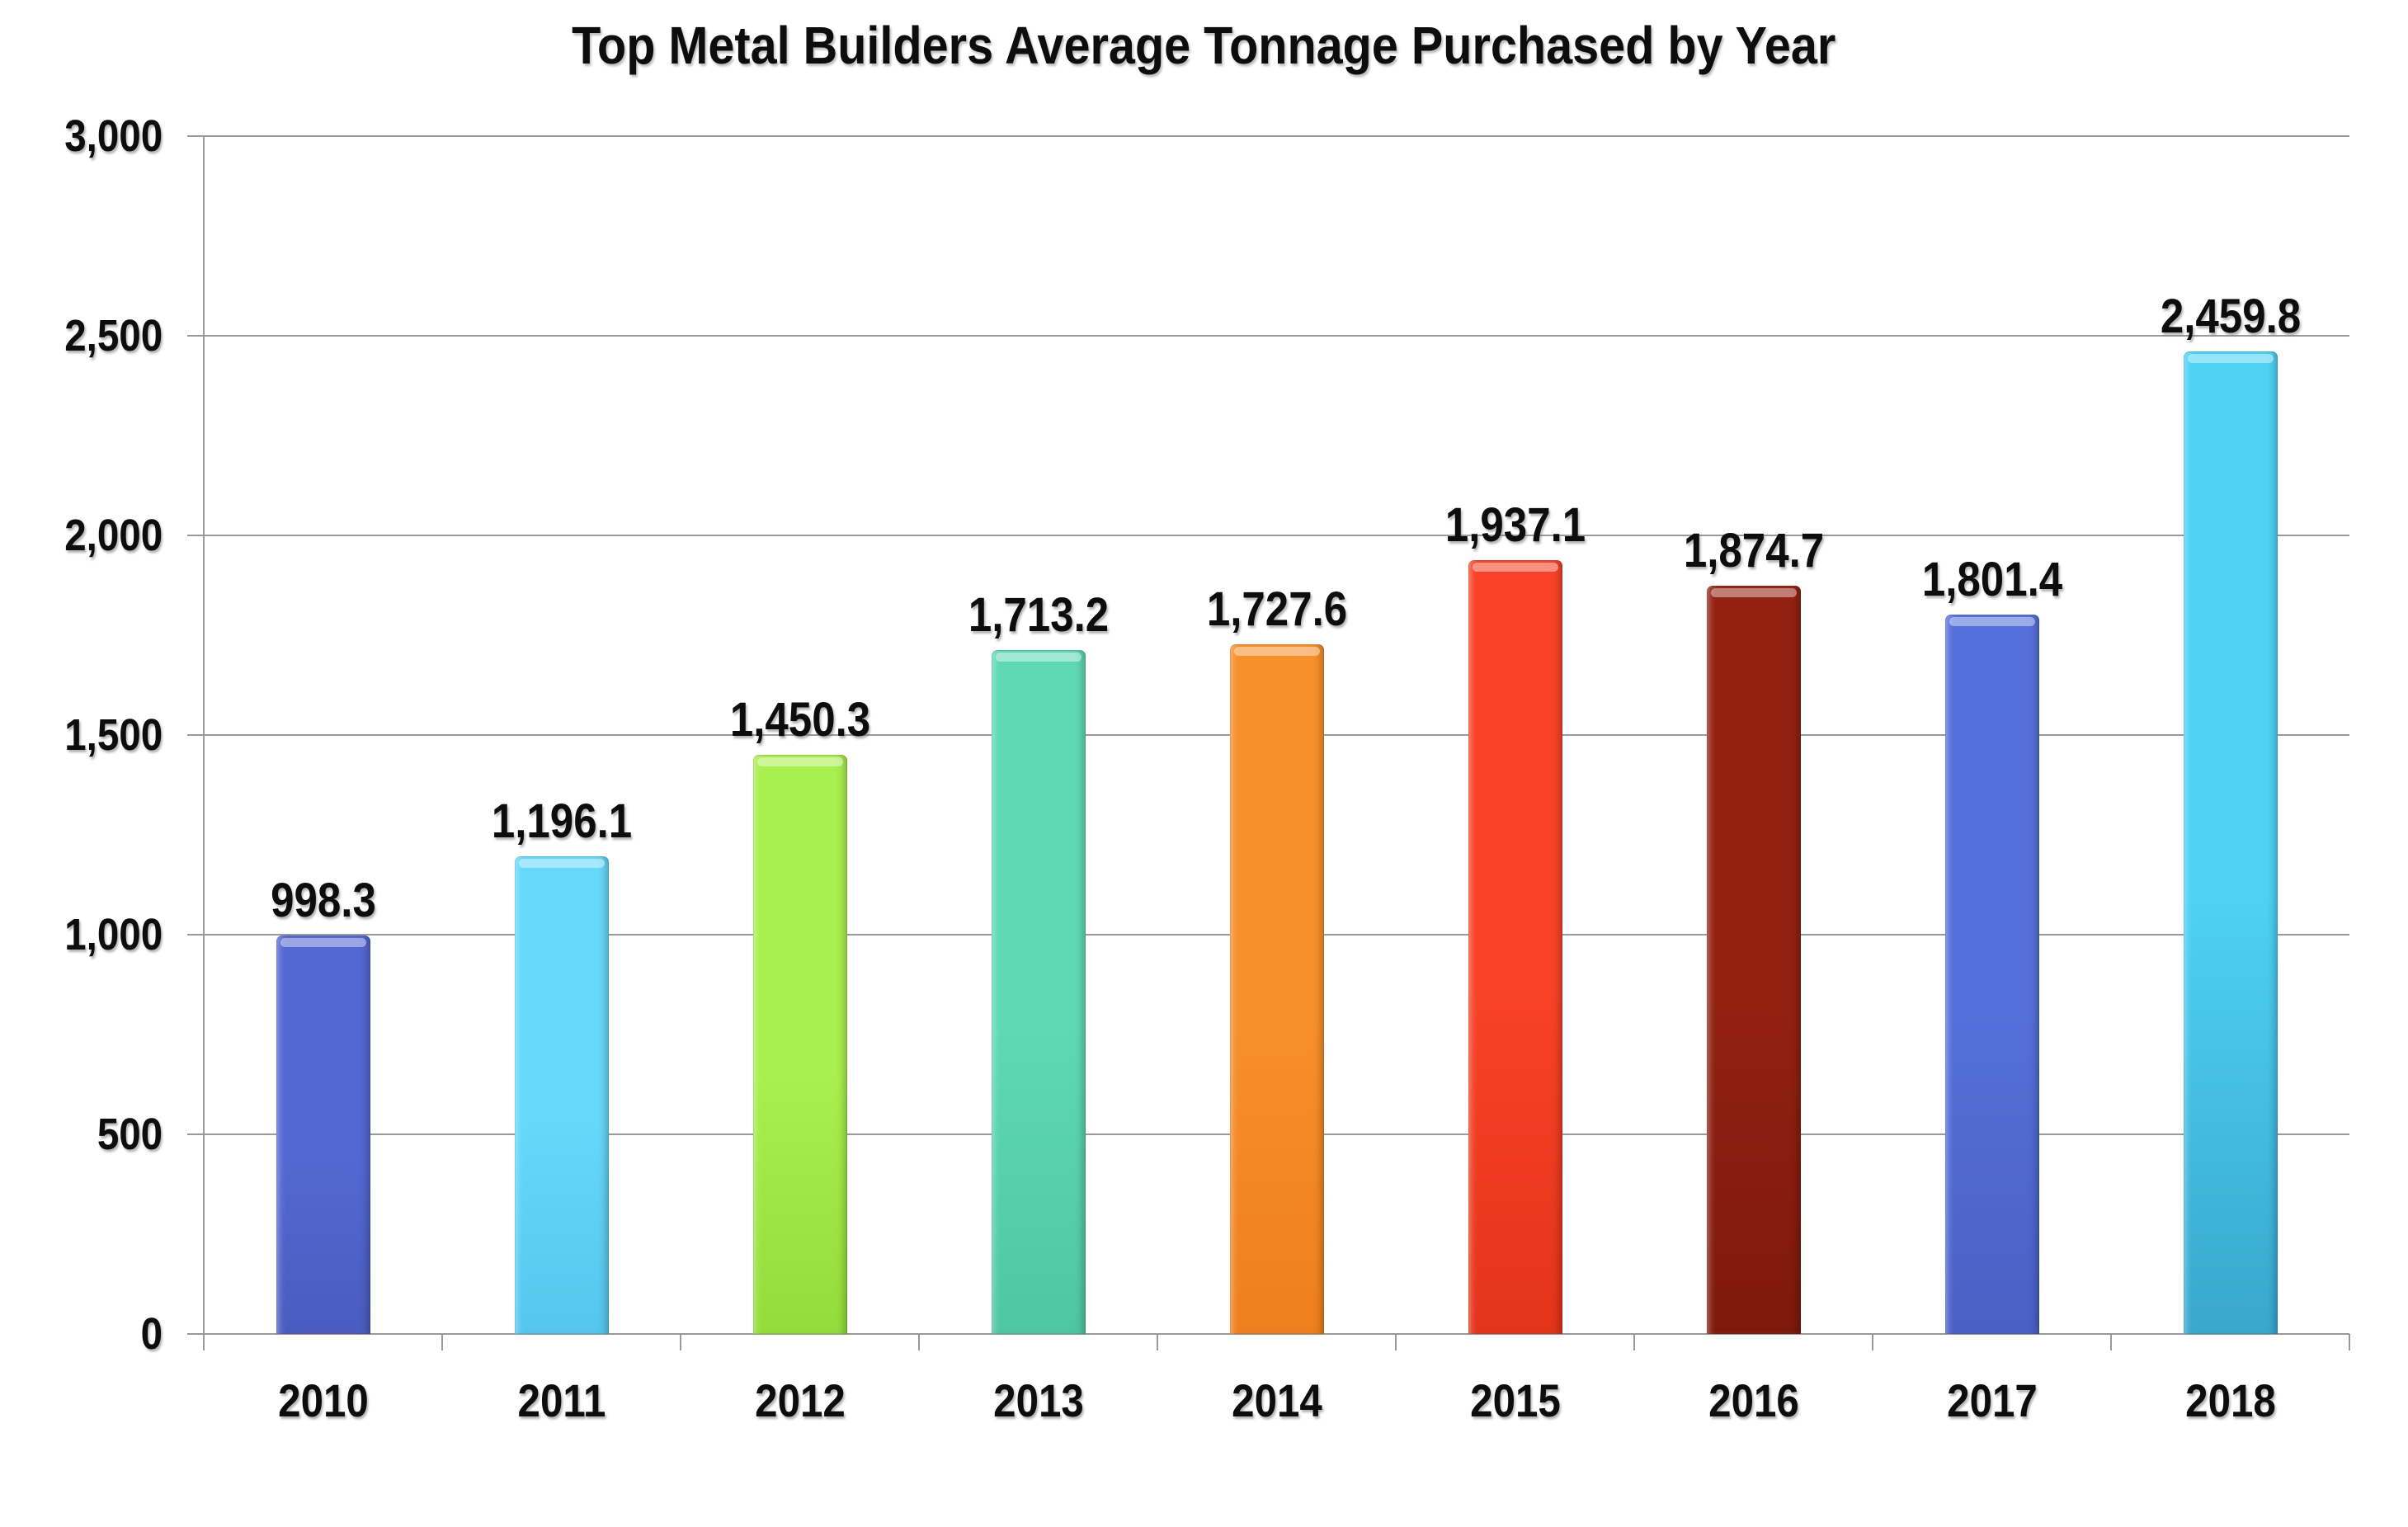 This screenshot has height=1527, width=2408. Describe the element at coordinates (1515, 1400) in the screenshot. I see `x-tick-label: 2015` at that location.